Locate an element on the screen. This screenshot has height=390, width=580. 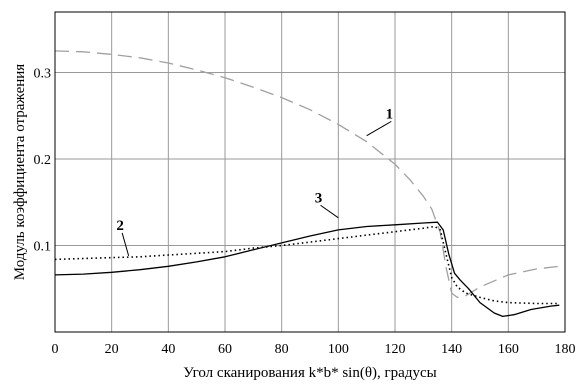
y-tick-label: 0.2 is located at coordinates (43, 160).